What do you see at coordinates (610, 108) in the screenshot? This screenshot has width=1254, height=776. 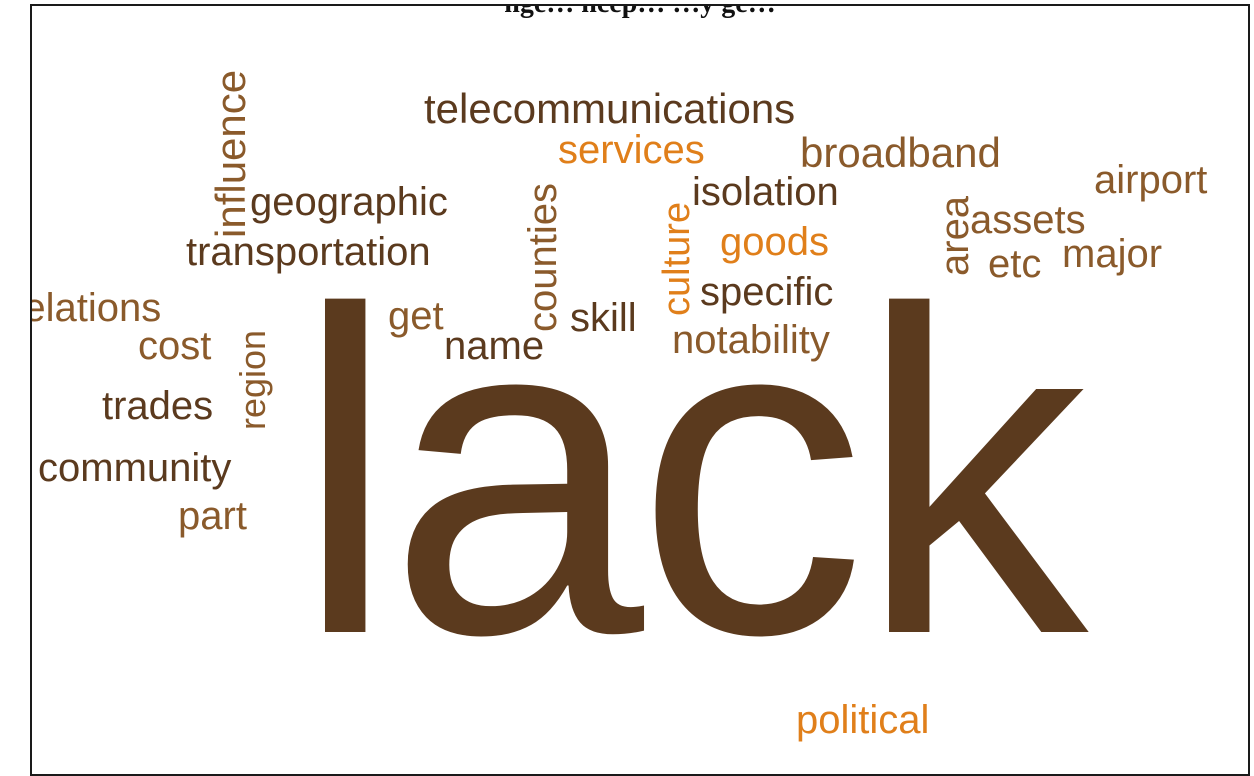 I see `word-telecommunications: telecommunications` at bounding box center [610, 108].